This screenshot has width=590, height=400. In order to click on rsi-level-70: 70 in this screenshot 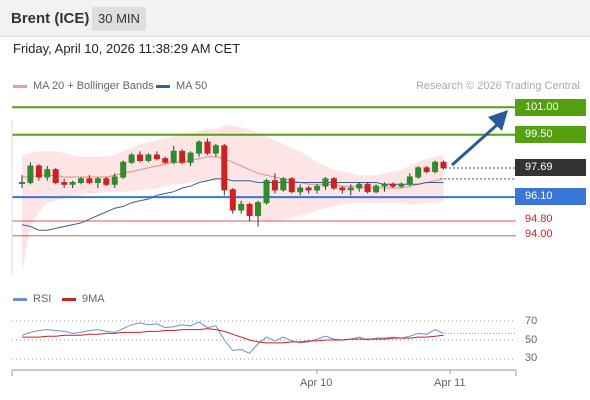, I will do `click(531, 321)`.